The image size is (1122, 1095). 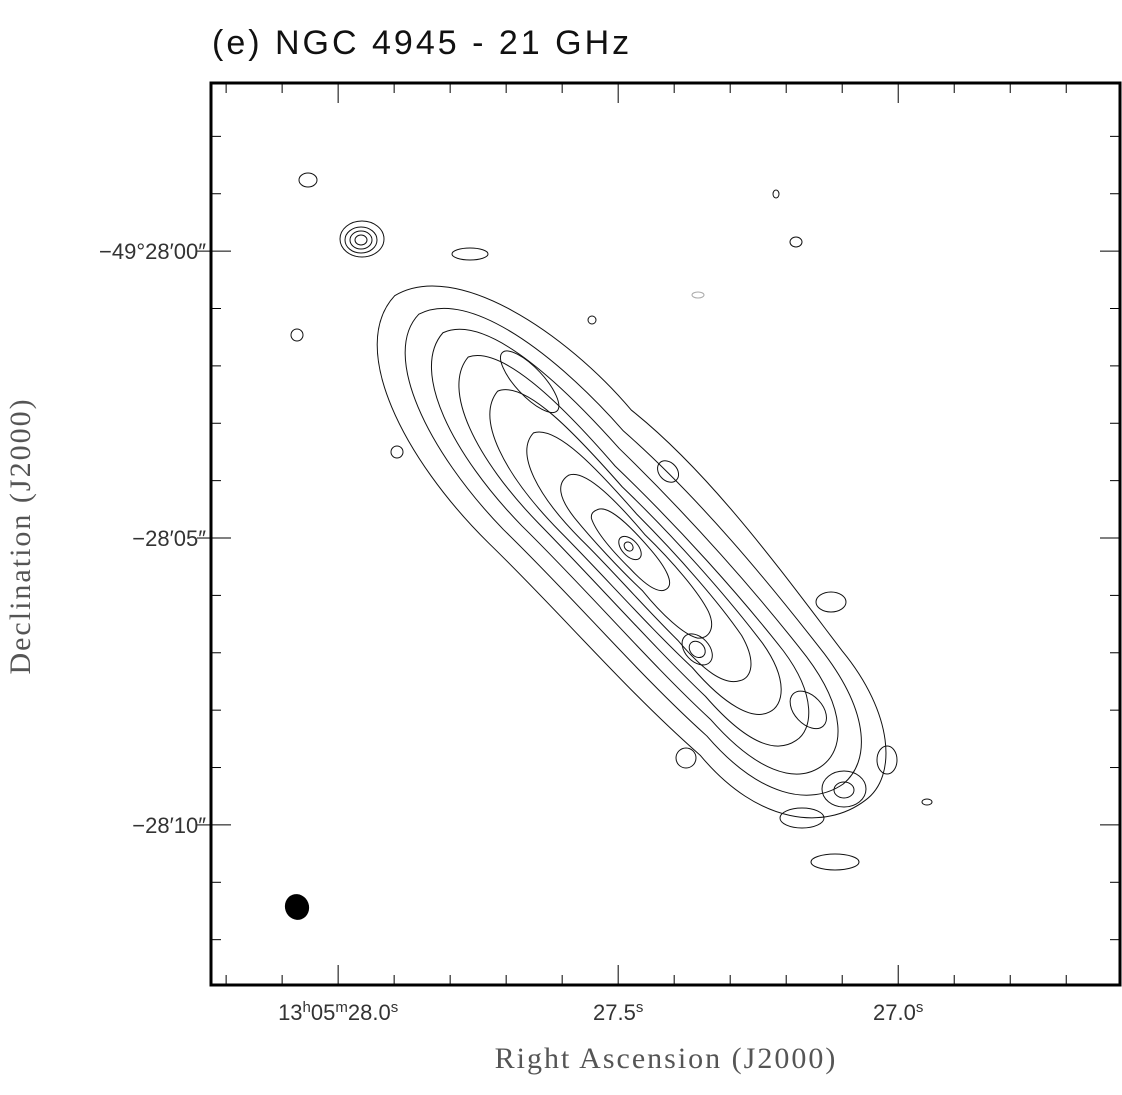 What do you see at coordinates (666, 1058) in the screenshot?
I see `x-axis-label: Right Ascension (J2000)` at bounding box center [666, 1058].